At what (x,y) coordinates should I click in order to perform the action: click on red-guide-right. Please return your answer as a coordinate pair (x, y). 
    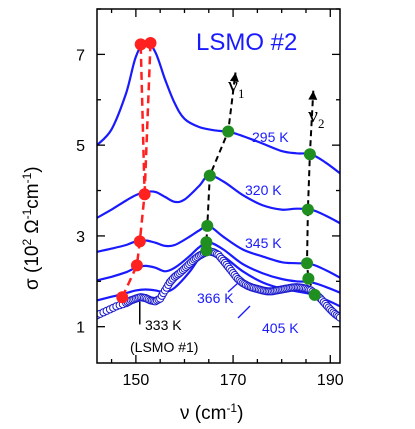
    Looking at the image, I should click on (147, 118).